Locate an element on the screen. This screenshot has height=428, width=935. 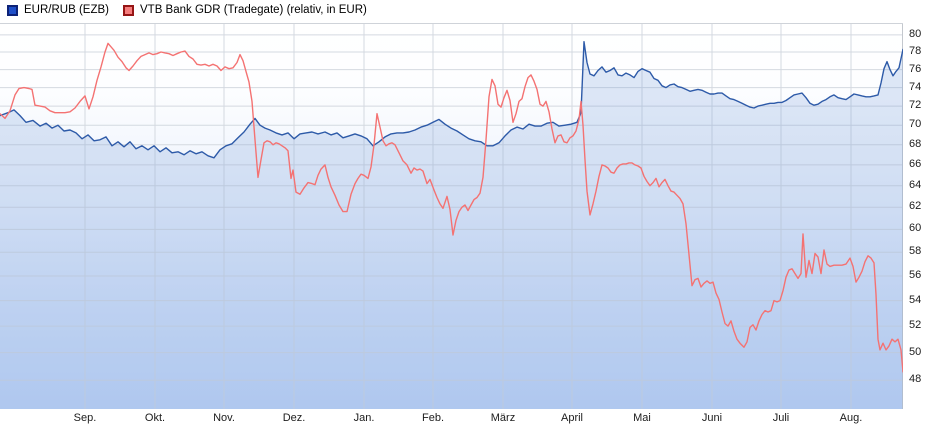
x-axis-month-label: Jan. is located at coordinates (364, 418).